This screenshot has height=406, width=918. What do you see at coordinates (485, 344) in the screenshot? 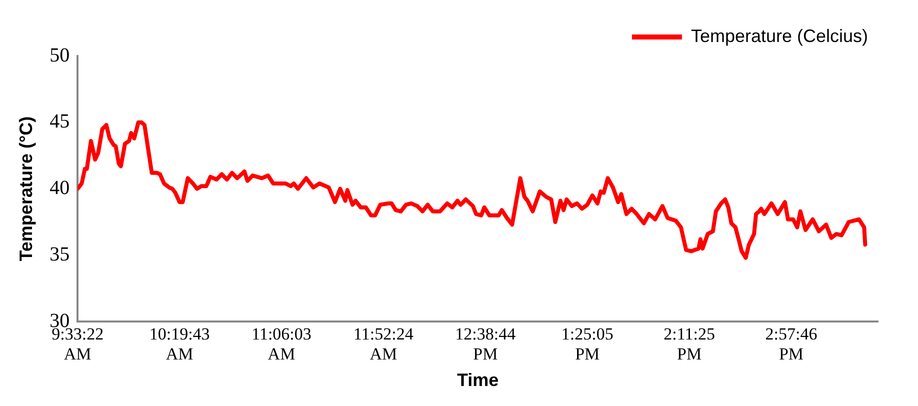
I see `x-tick-label: 12:38:44 PM` at bounding box center [485, 344].